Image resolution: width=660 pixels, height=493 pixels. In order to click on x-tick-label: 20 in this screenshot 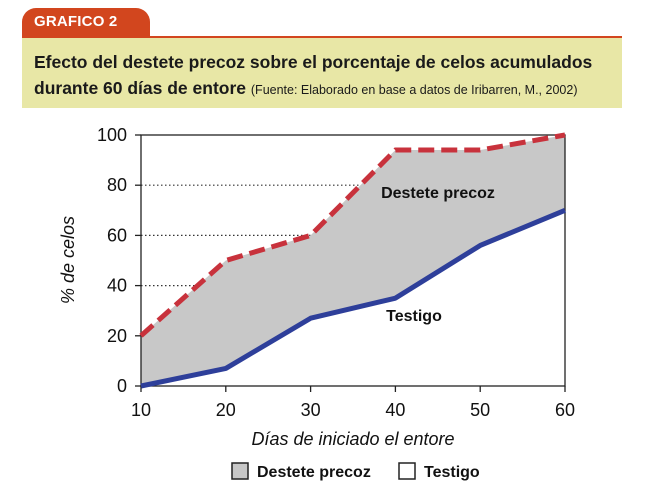, I will do `click(226, 410)`.